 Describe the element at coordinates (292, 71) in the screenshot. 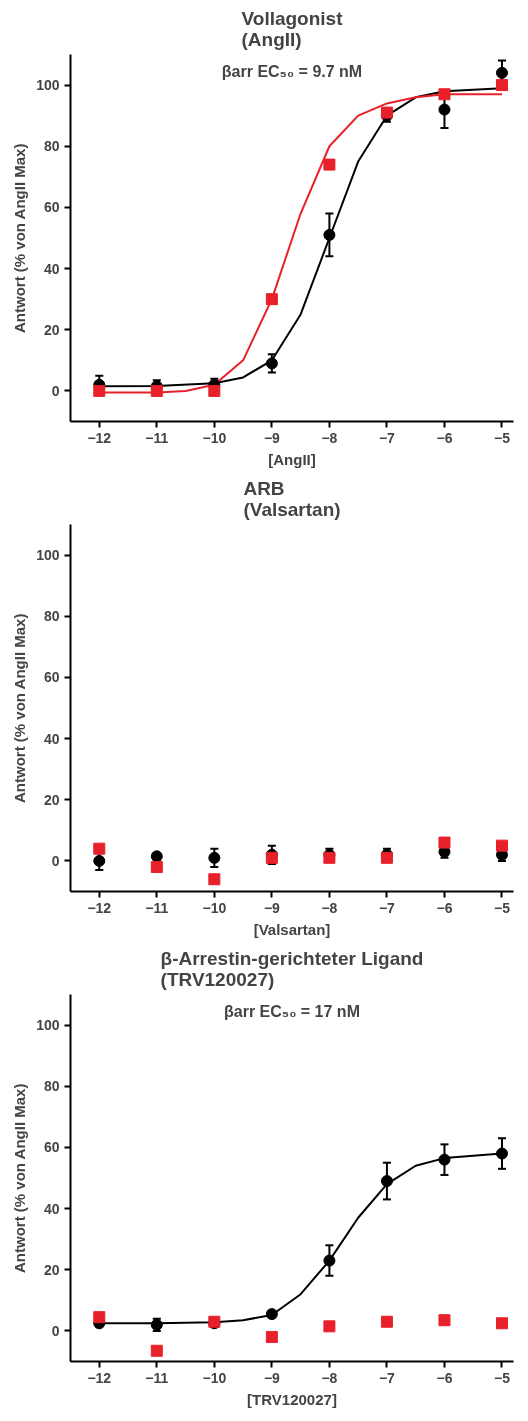

I see `annotation: βarr EC₅₀ = 9.7 nM` at that location.